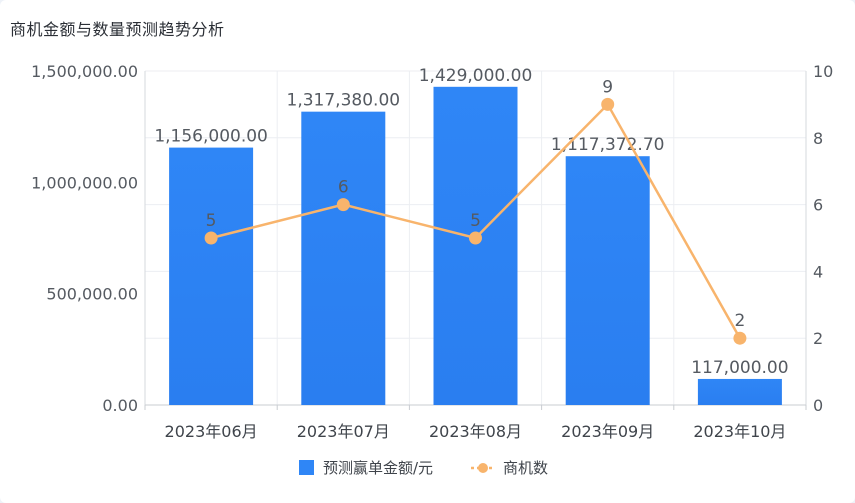 This screenshot has height=503, width=855. Describe the element at coordinates (739, 368) in the screenshot. I see `bar-value-label: 117,000.00` at that location.